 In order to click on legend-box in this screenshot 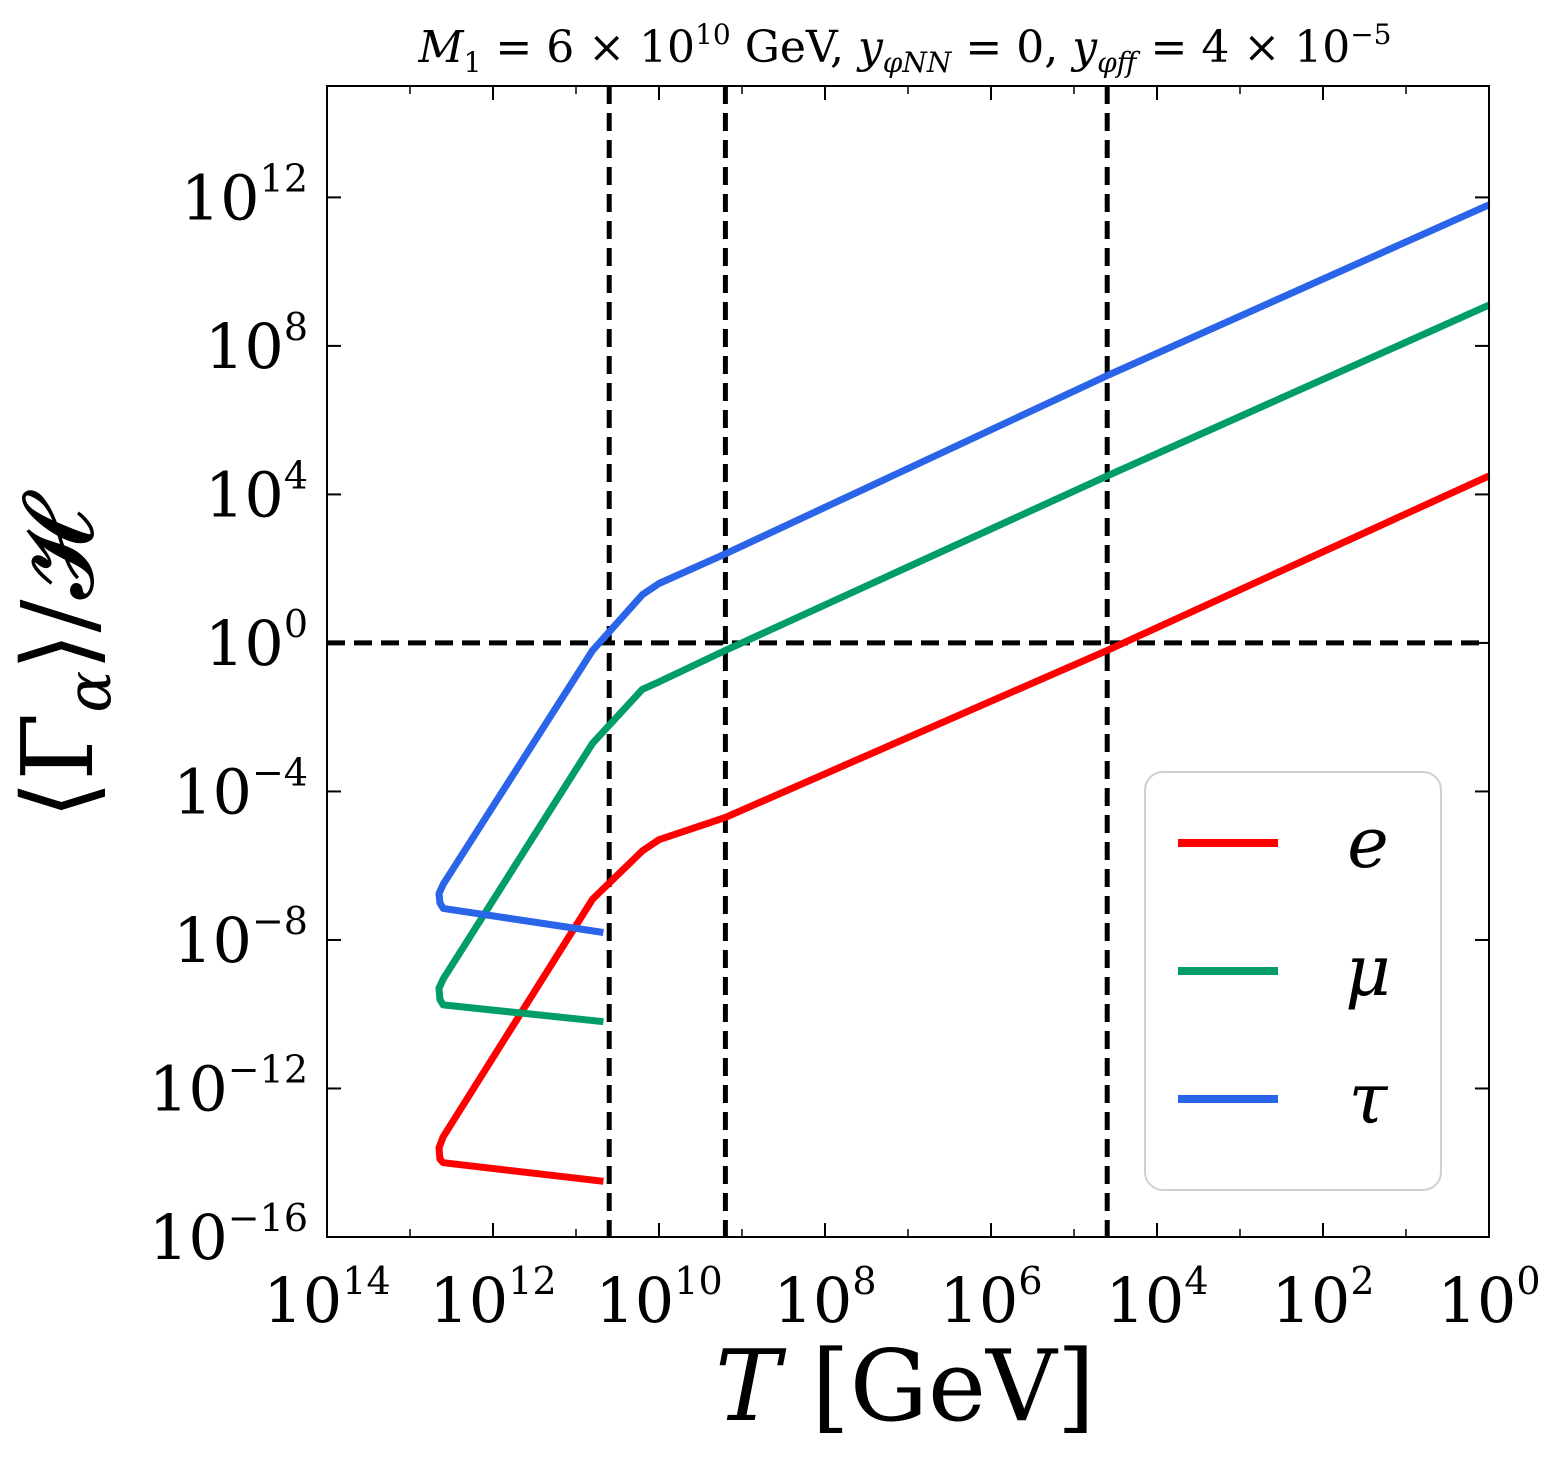, I will do `click(1293, 981)`.